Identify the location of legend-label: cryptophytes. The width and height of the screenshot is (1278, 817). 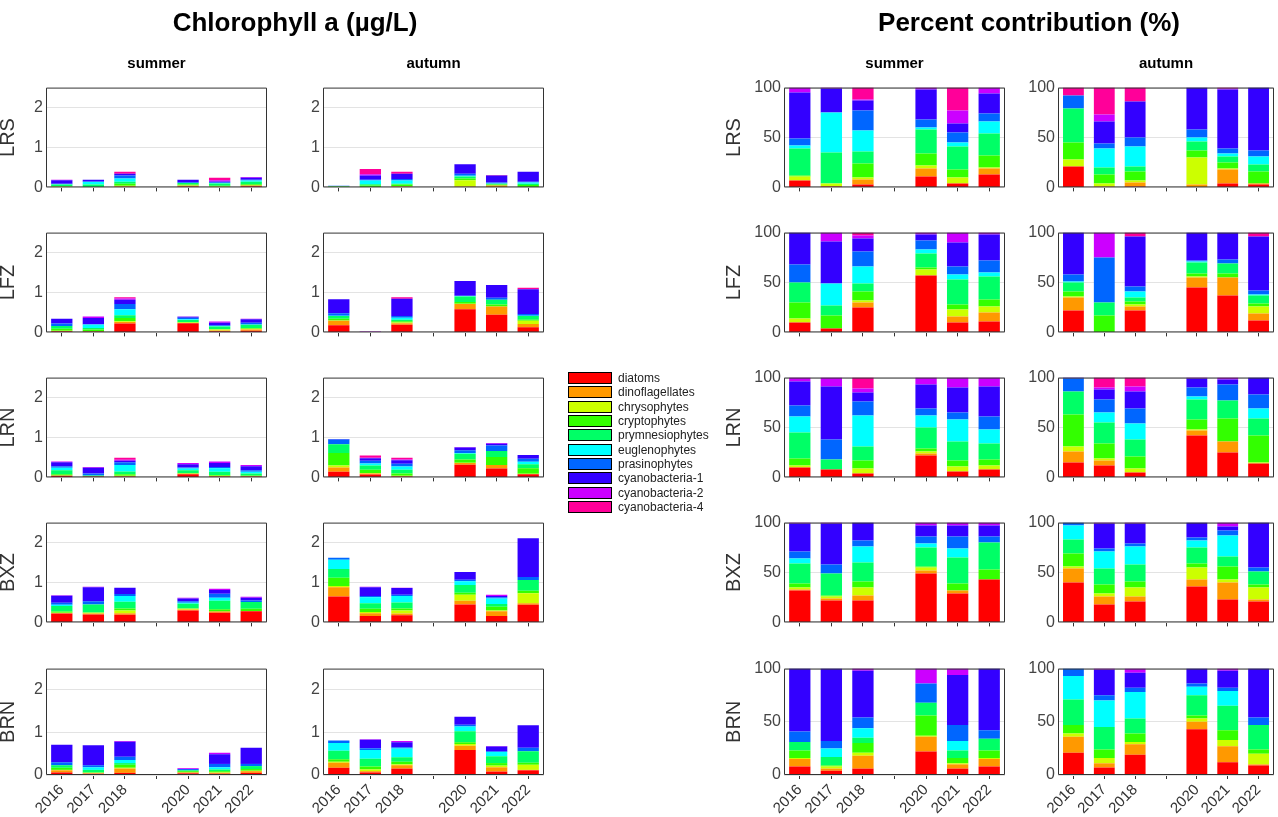
(652, 421).